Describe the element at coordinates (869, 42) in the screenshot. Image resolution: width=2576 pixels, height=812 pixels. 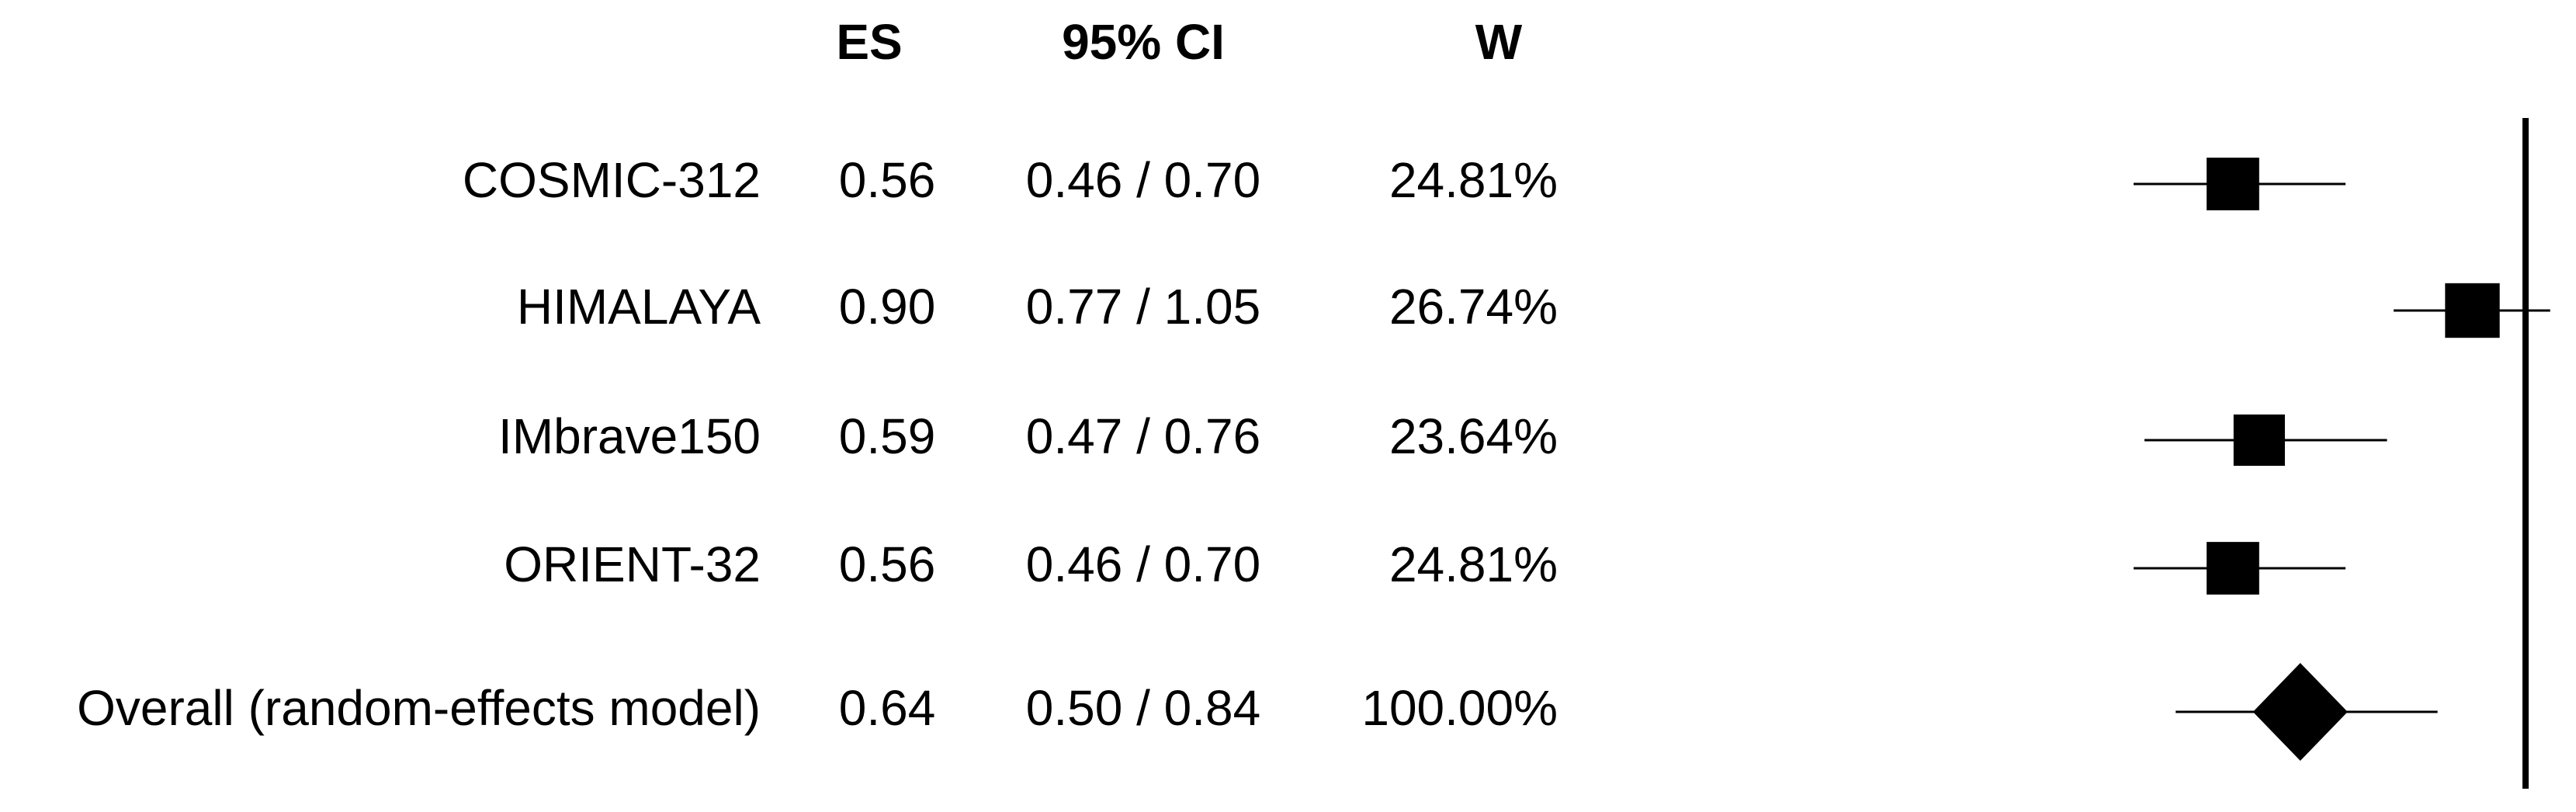
I see `es-header: ES` at that location.